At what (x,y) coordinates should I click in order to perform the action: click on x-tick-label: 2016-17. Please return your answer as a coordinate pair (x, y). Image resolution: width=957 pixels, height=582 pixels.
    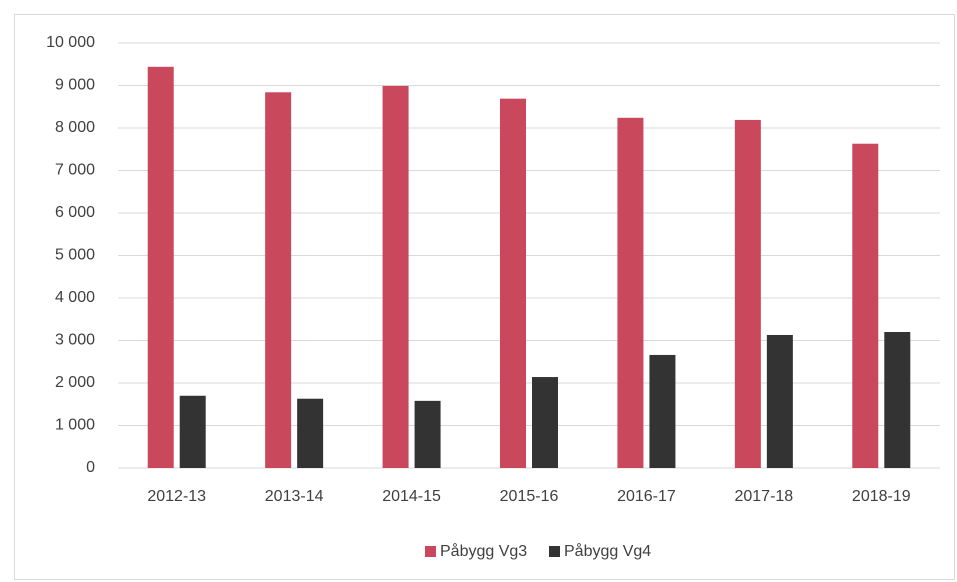
    Looking at the image, I should click on (646, 496).